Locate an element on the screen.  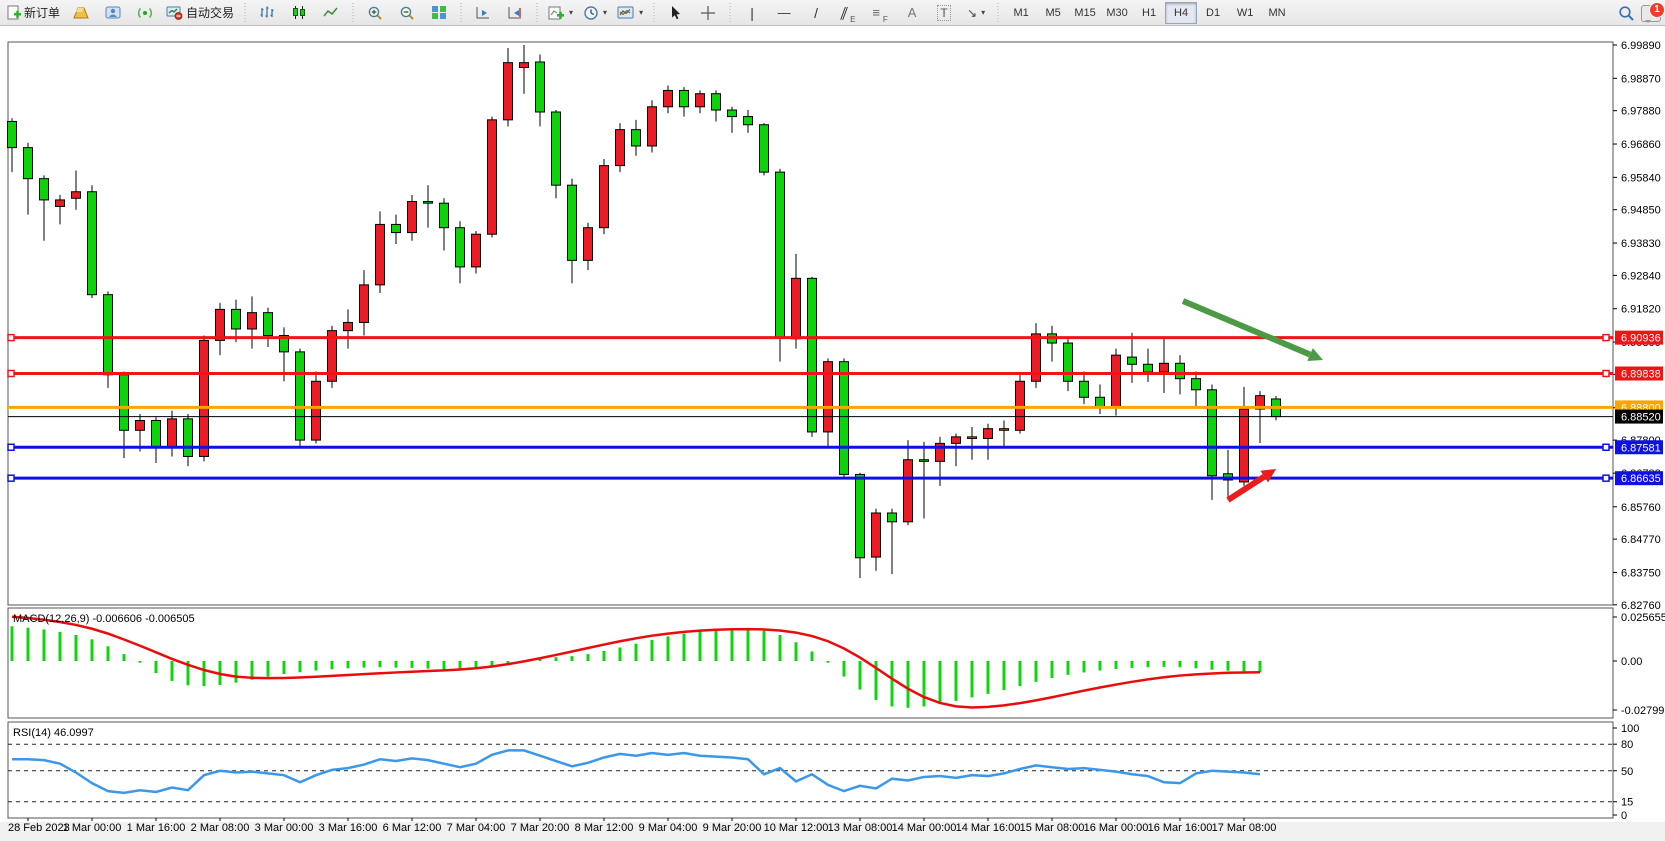
chart-shift-button is located at coordinates (515, 13).